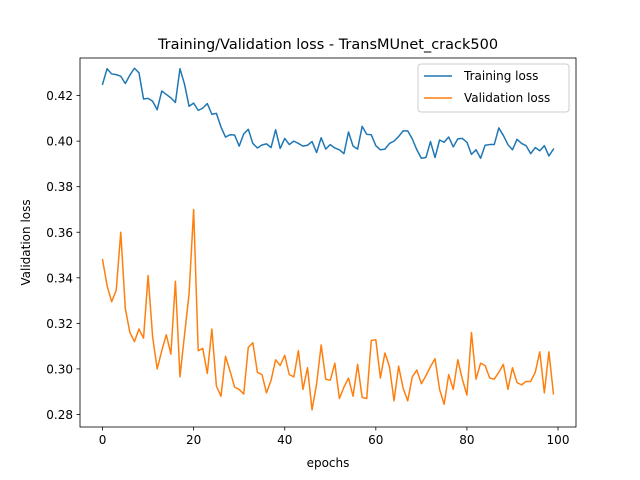 The height and width of the screenshot is (480, 640). What do you see at coordinates (59, 233) in the screenshot?
I see `y-tick-label: 0.36` at bounding box center [59, 233].